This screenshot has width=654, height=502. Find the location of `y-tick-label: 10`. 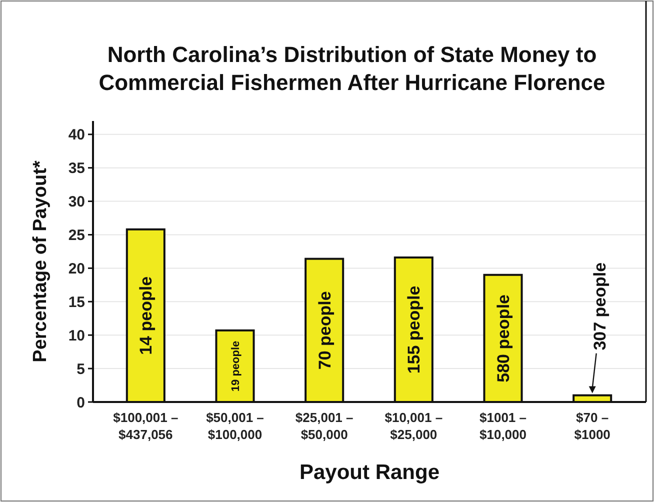

y-tick-label: 10 is located at coordinates (76, 335).